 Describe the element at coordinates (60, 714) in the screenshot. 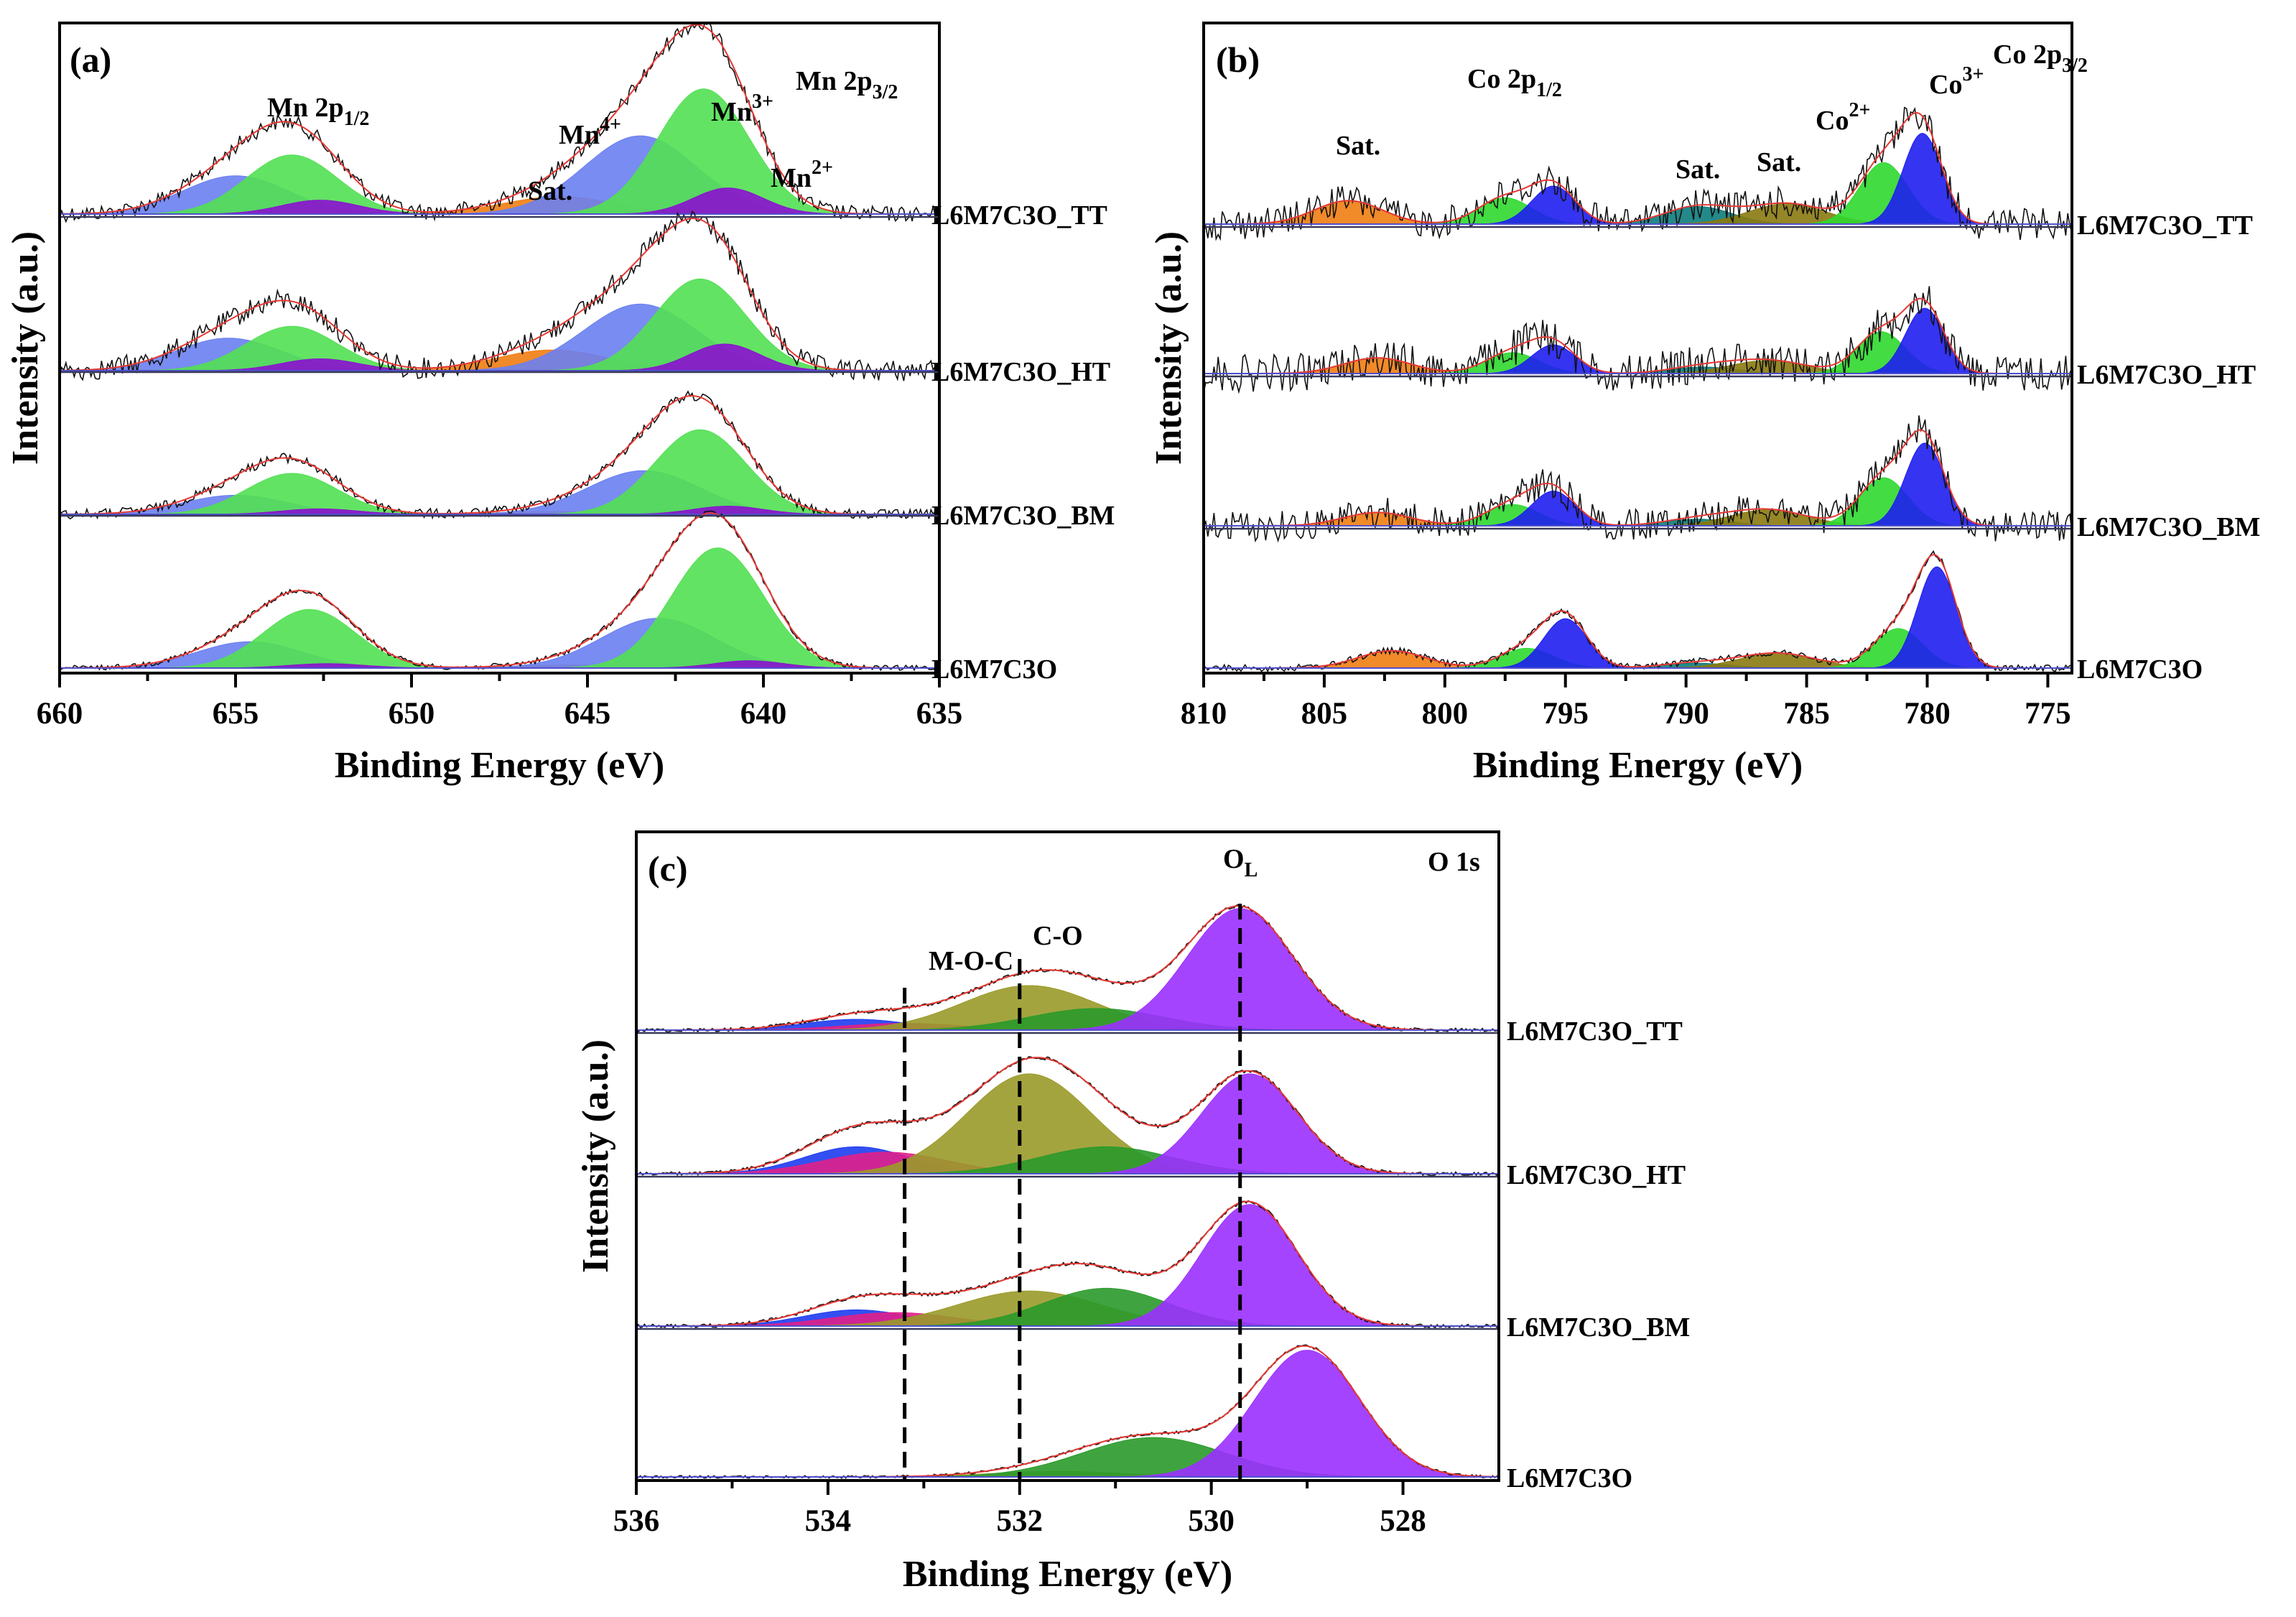

I see `x-tick-label: 660` at that location.